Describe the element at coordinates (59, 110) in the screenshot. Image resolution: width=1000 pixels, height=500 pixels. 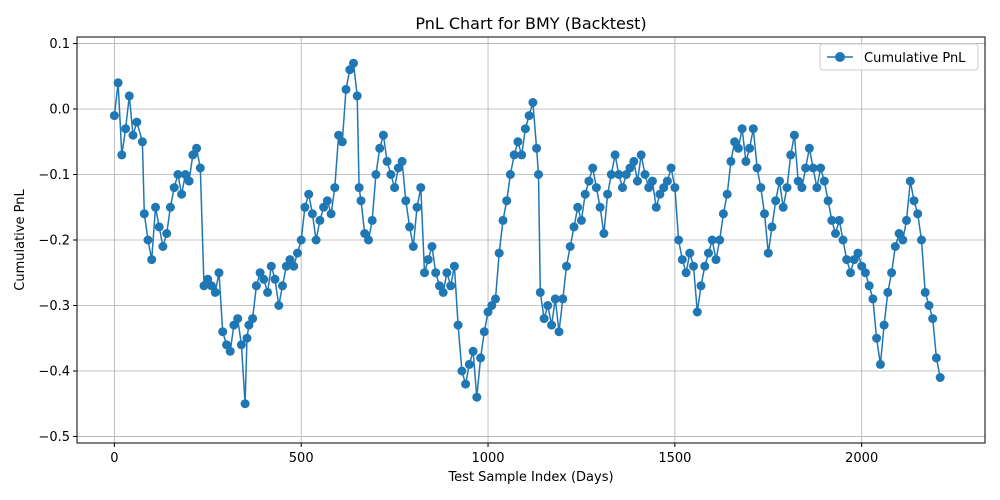
I see `y-tick-label: 0.0` at that location.